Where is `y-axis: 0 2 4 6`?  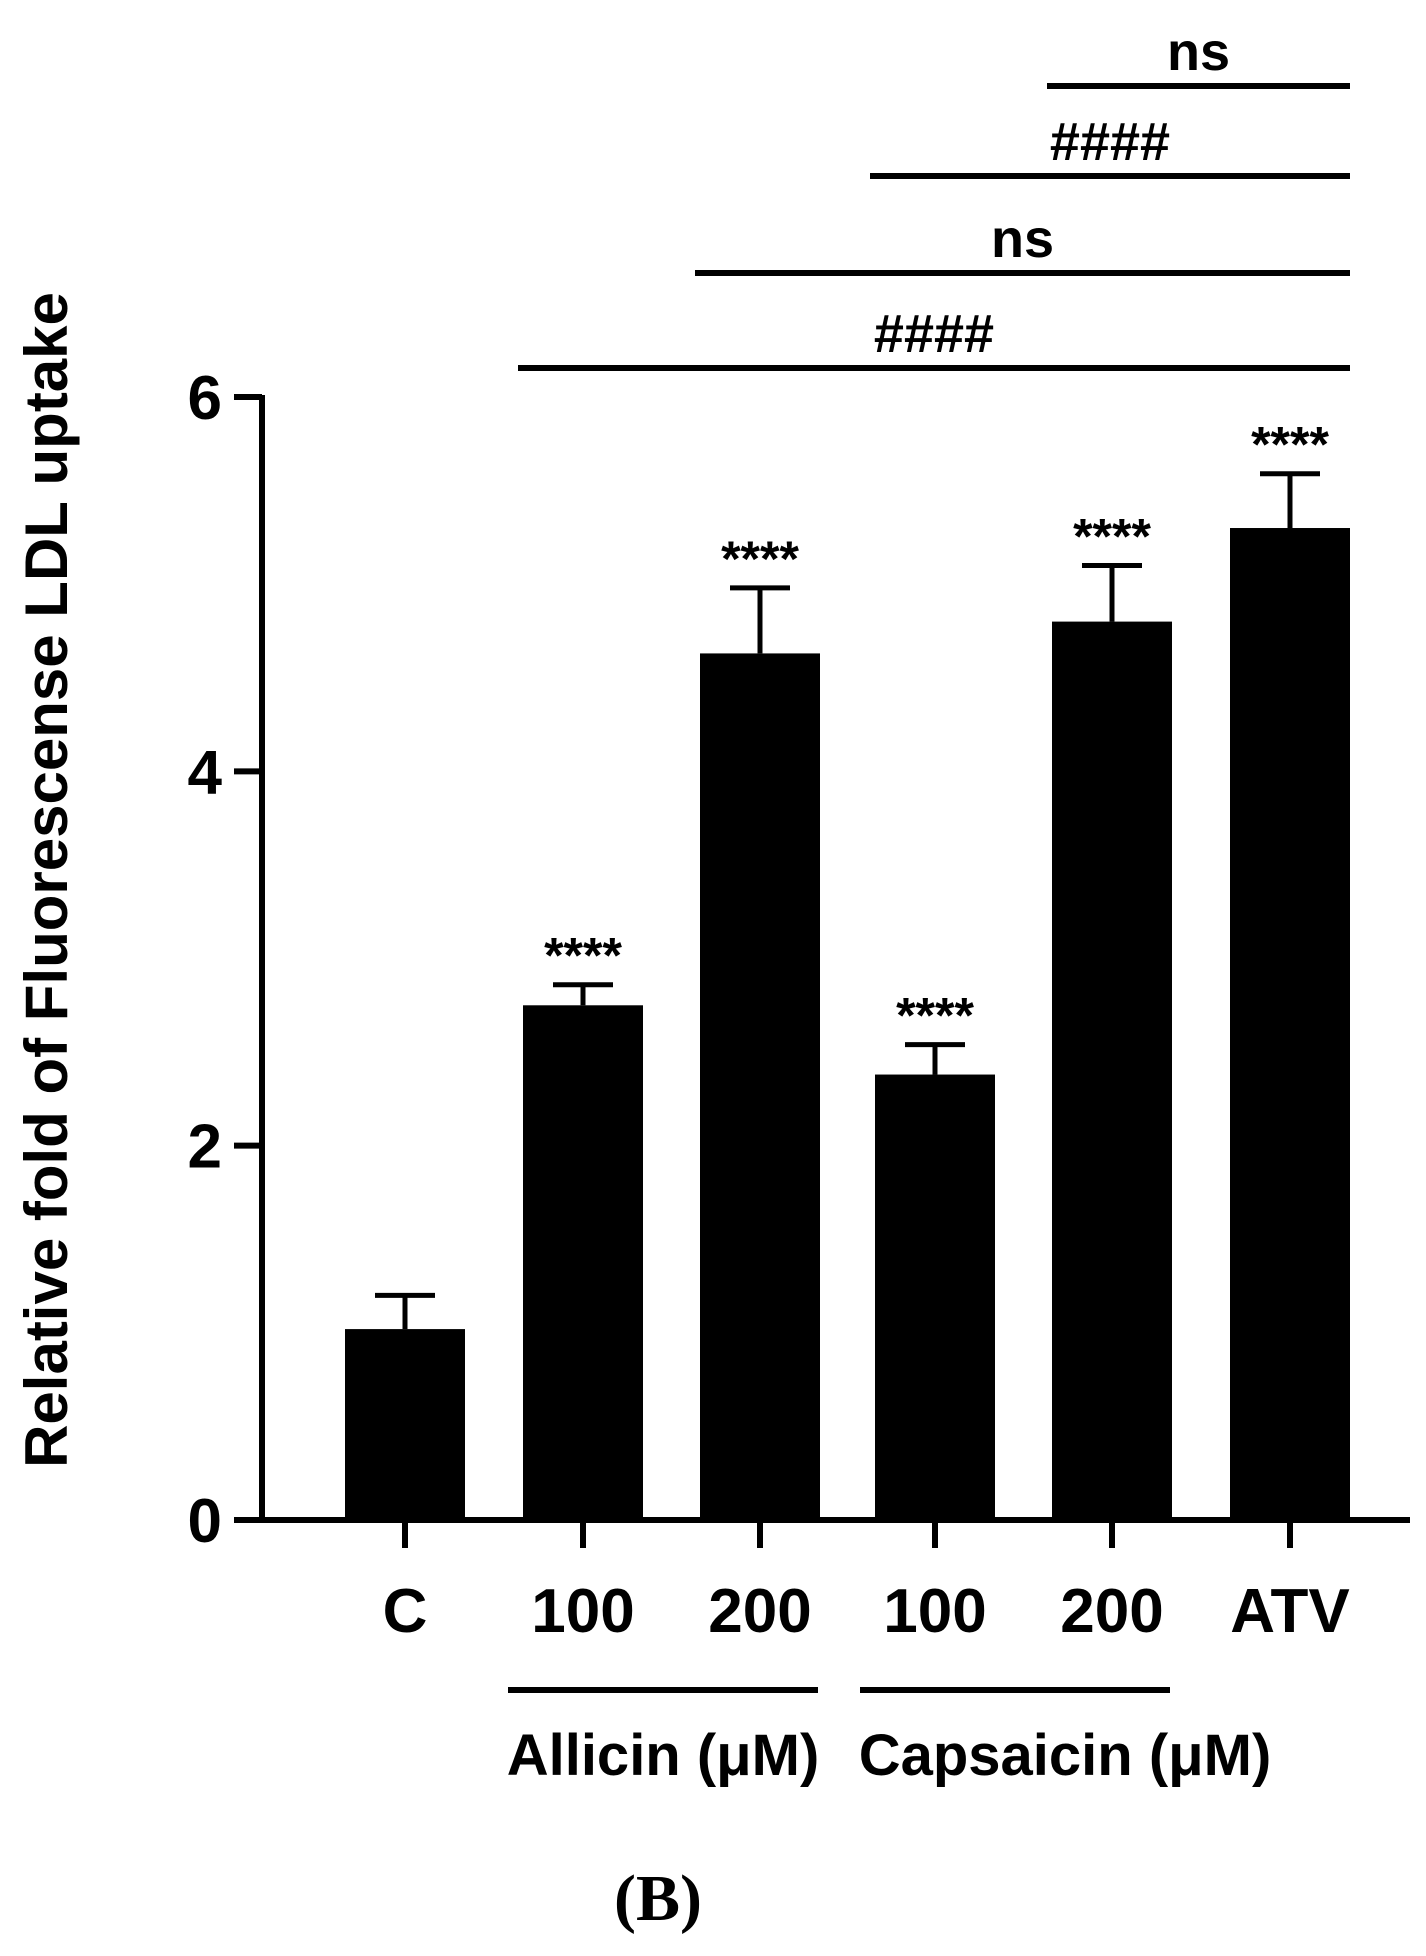
y-axis: 0 2 4 6 is located at coordinates (226, 960).